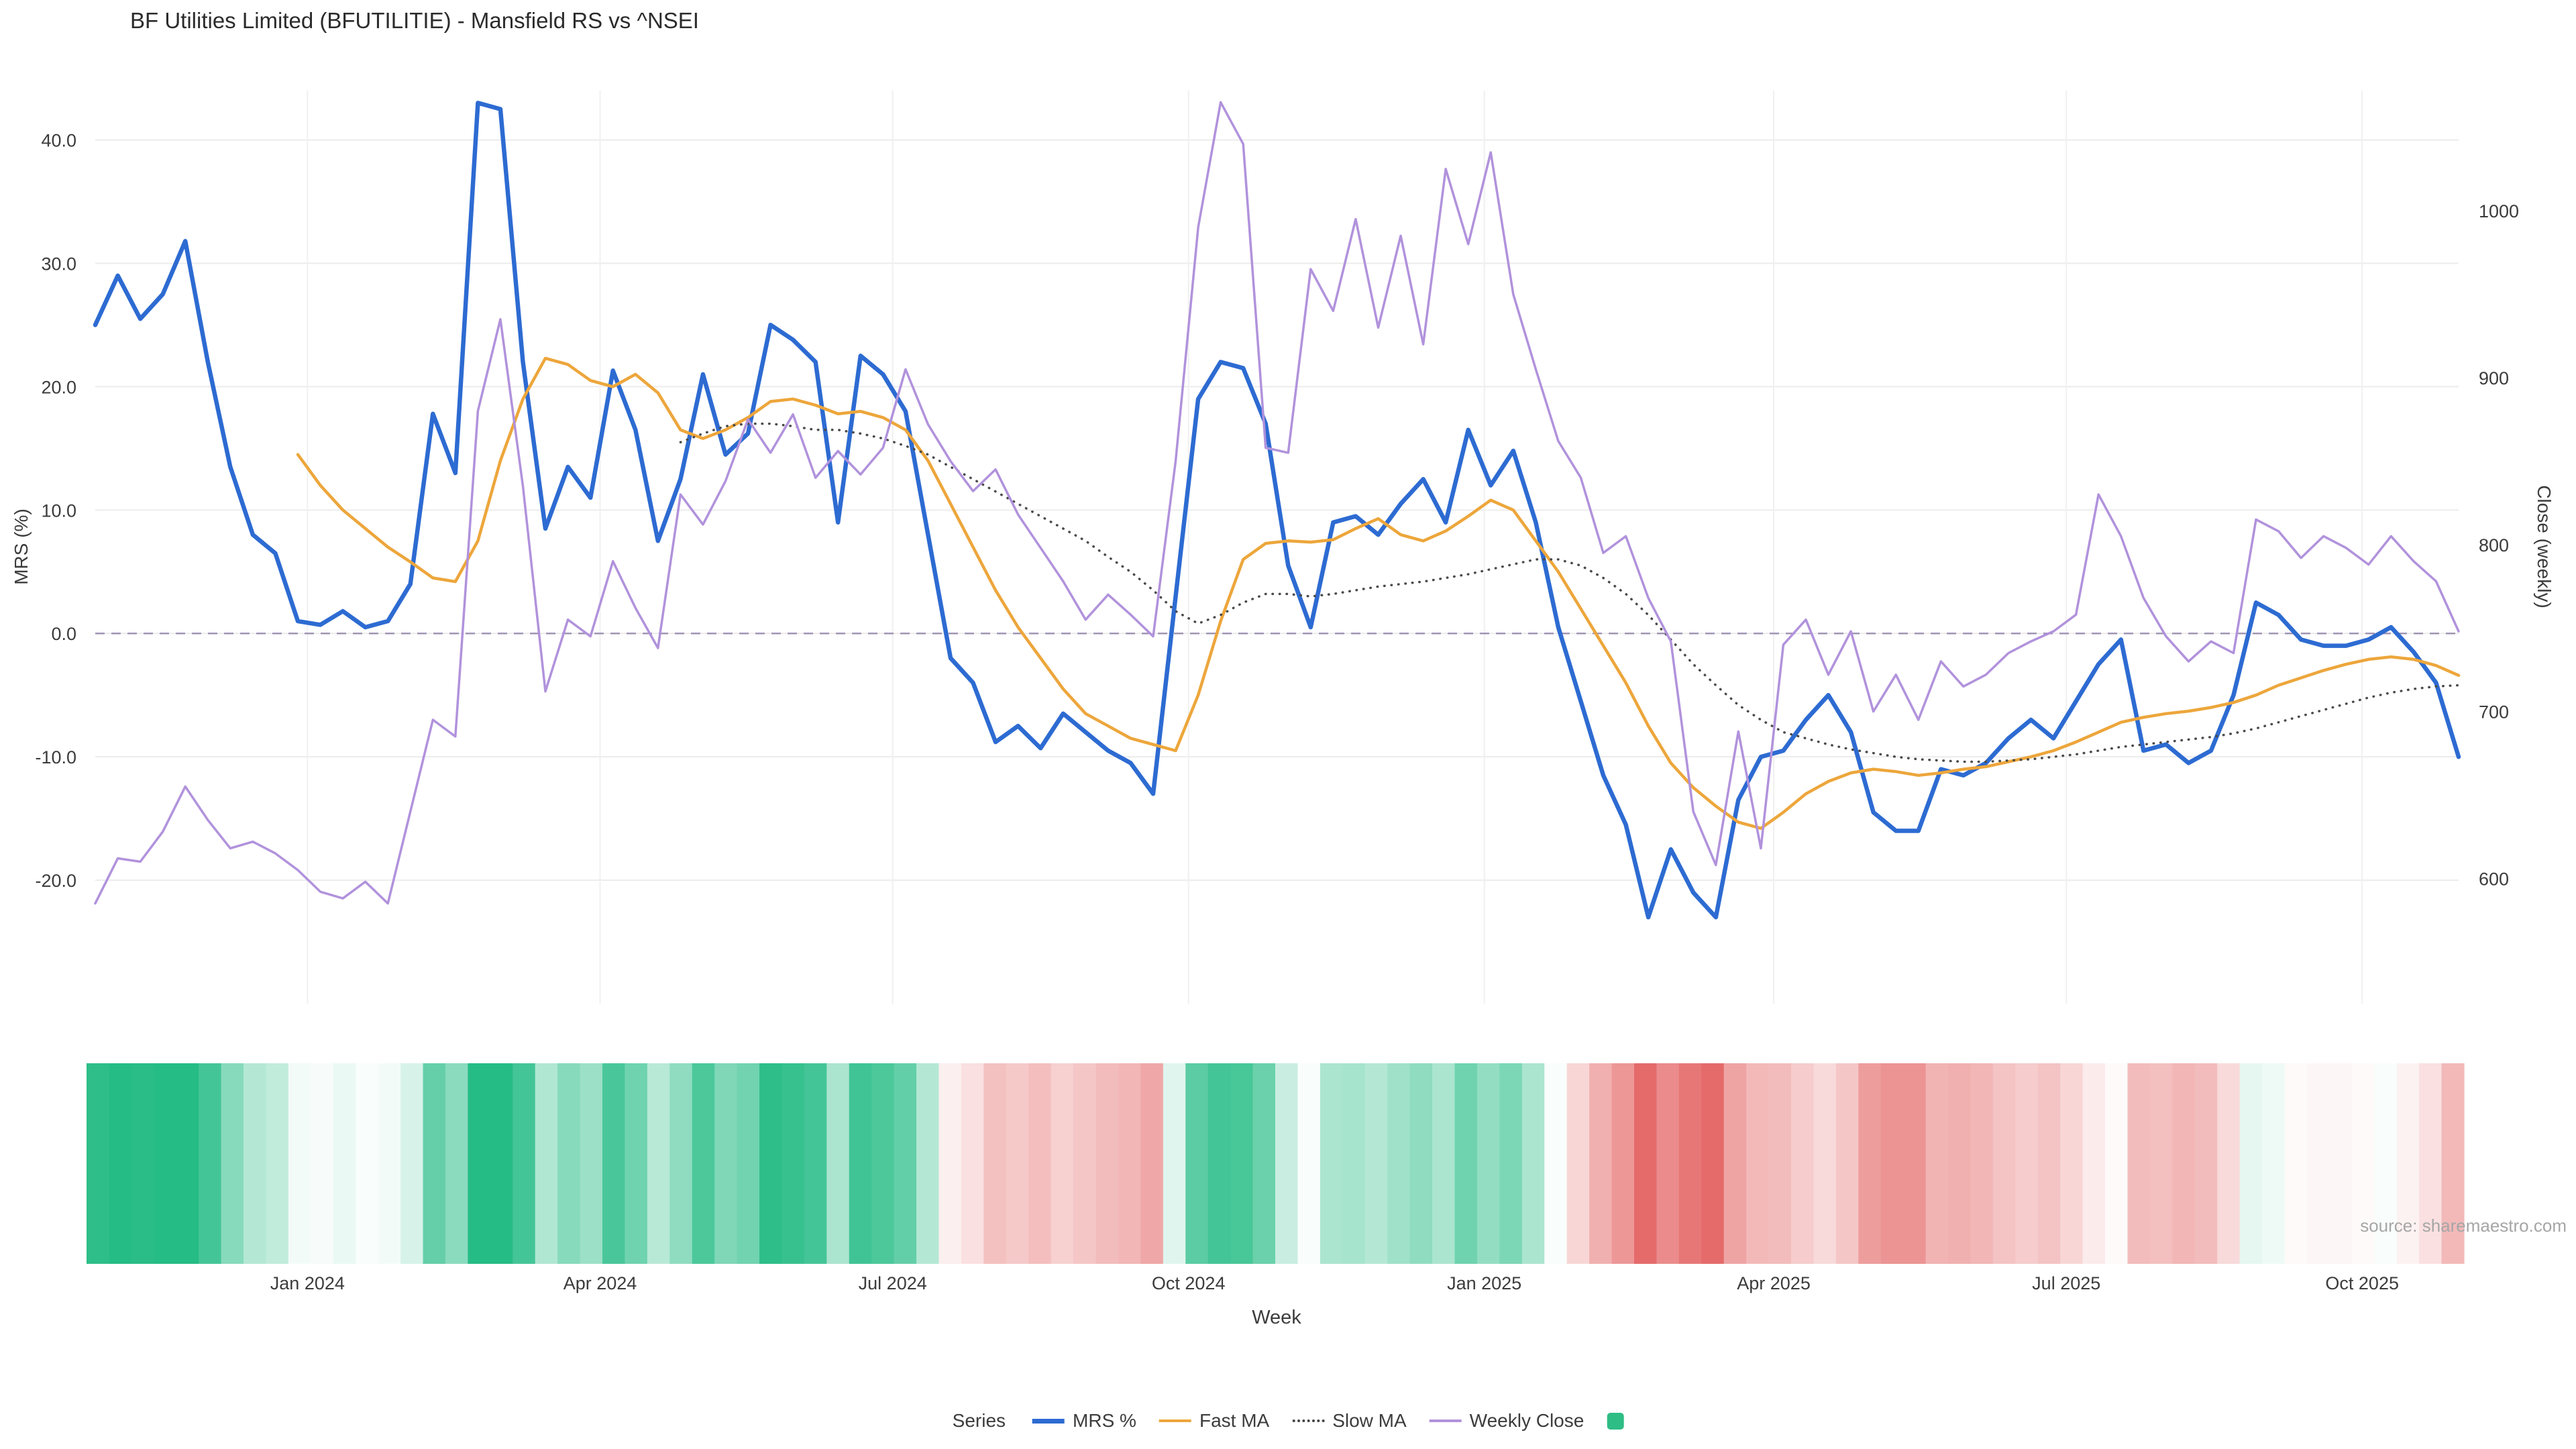  What do you see at coordinates (1214, 1421) in the screenshot?
I see `legend-item-fast-ma: Fast MA` at bounding box center [1214, 1421].